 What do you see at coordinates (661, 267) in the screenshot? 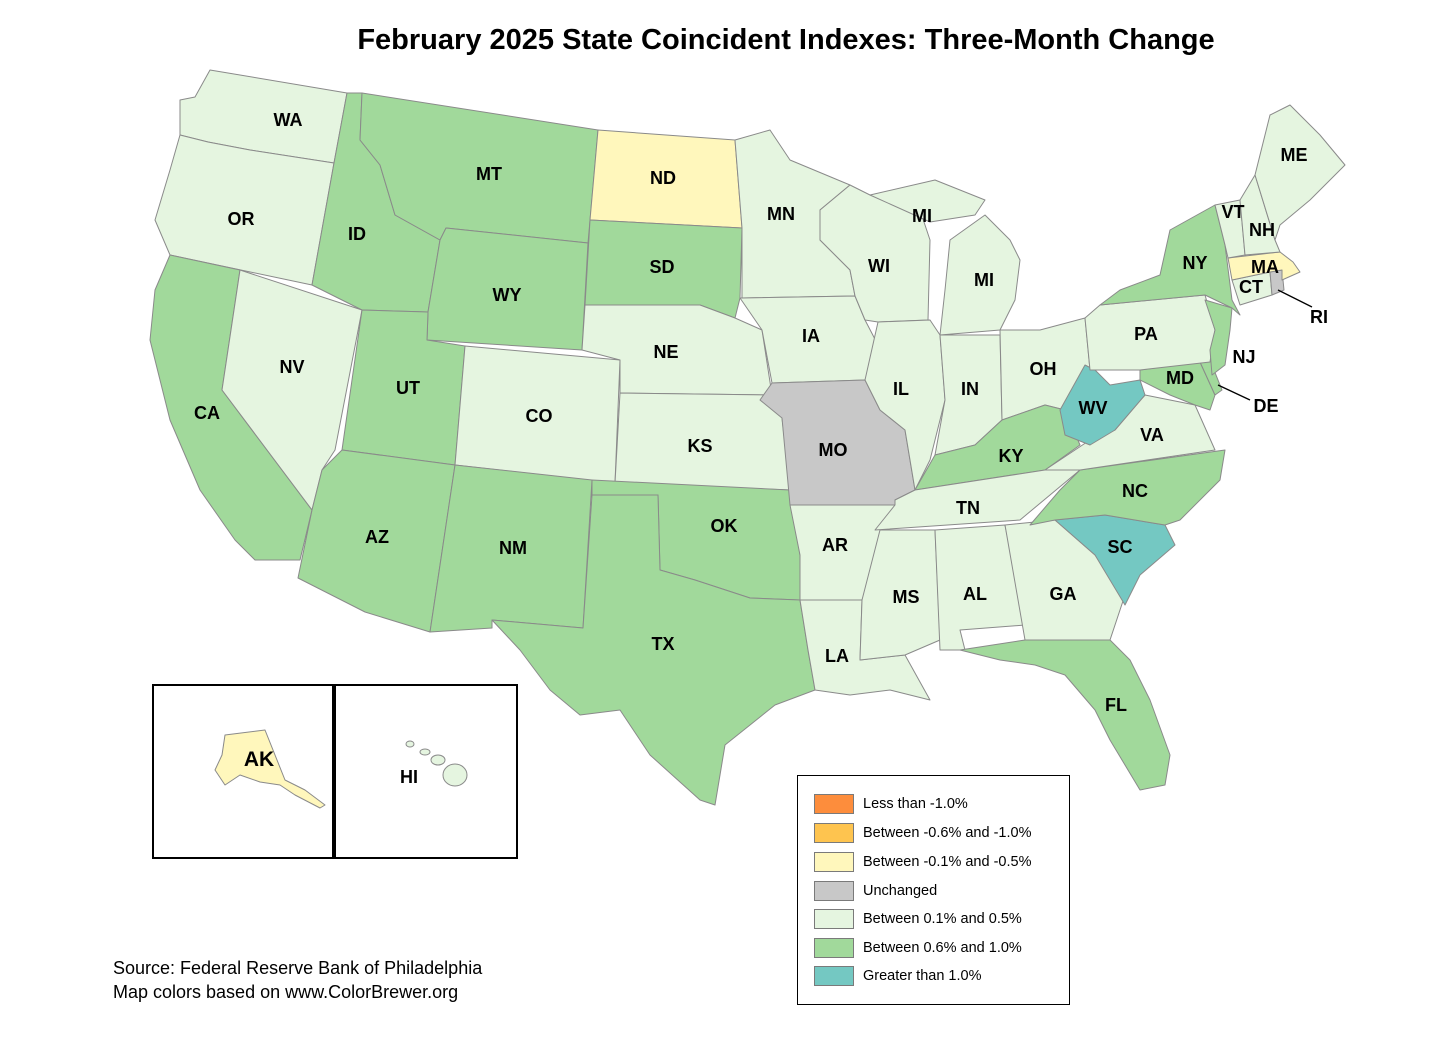
I see `label-sd: SD` at bounding box center [661, 267].